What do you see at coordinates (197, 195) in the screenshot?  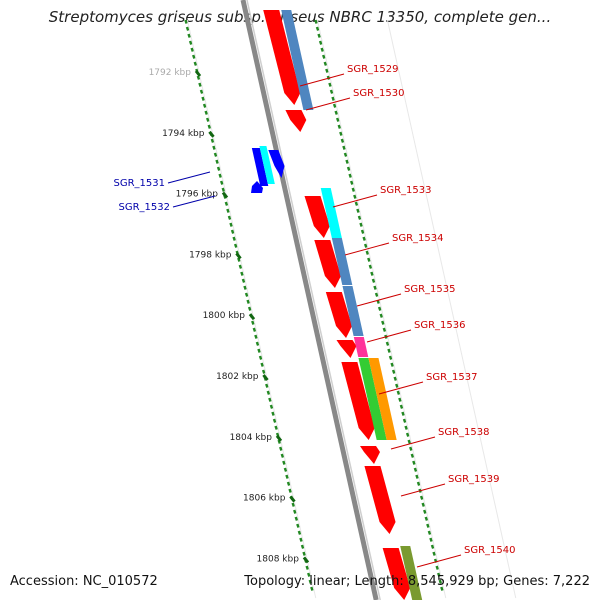 I see `scale-tick-label: 1796 kbp` at bounding box center [197, 195].